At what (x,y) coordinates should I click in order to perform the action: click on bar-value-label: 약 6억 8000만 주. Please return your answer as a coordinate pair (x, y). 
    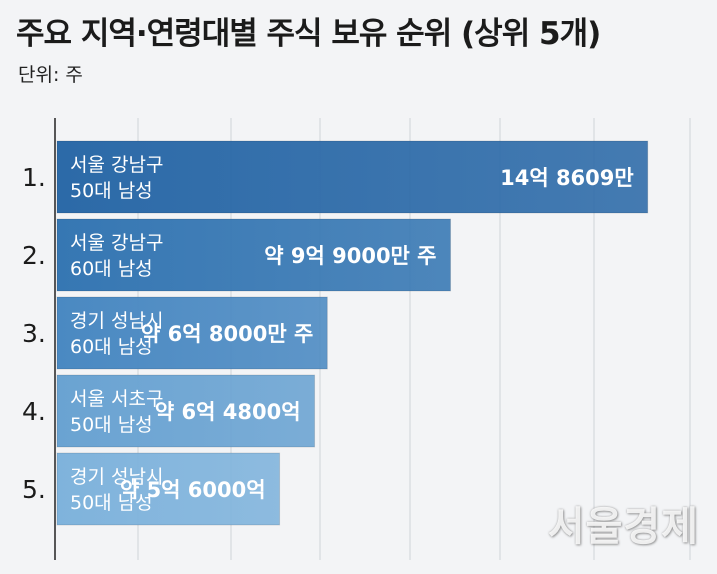
    Looking at the image, I should click on (227, 334).